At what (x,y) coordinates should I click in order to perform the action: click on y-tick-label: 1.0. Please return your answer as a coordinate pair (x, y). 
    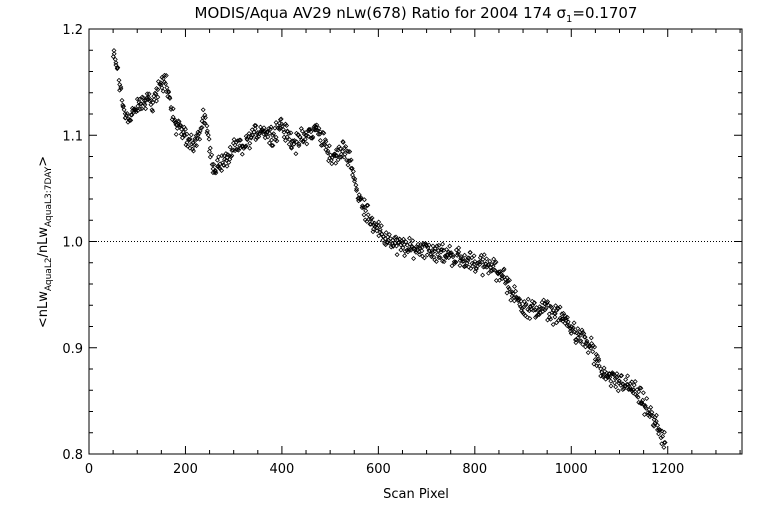
    Looking at the image, I should click on (72, 243).